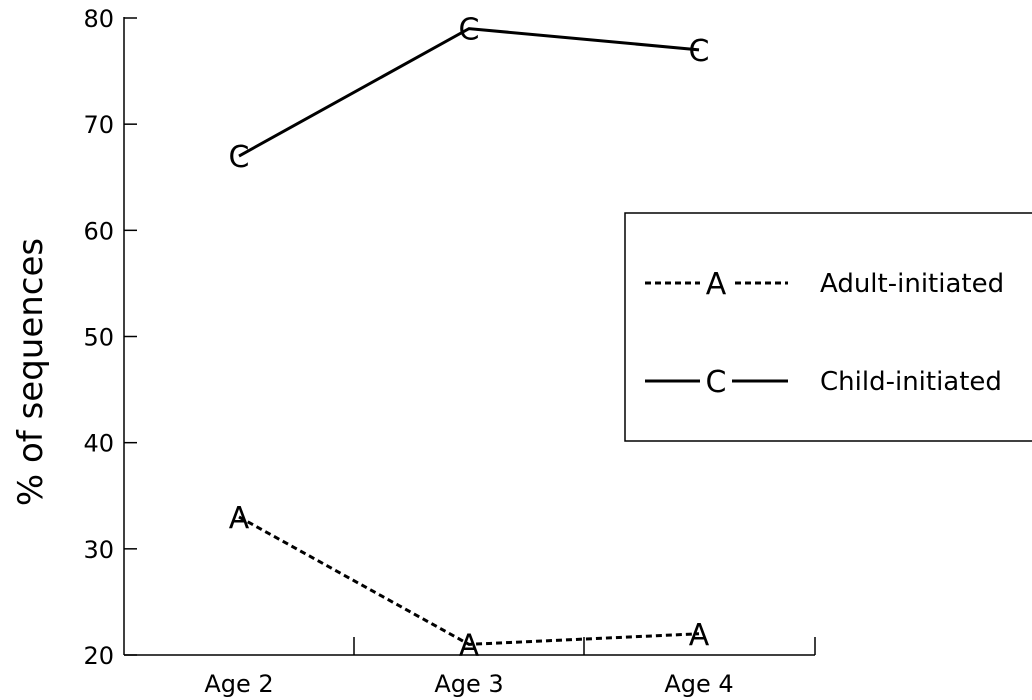 This screenshot has width=1032, height=700. I want to click on legend-label: Adult-initiated, so click(912, 284).